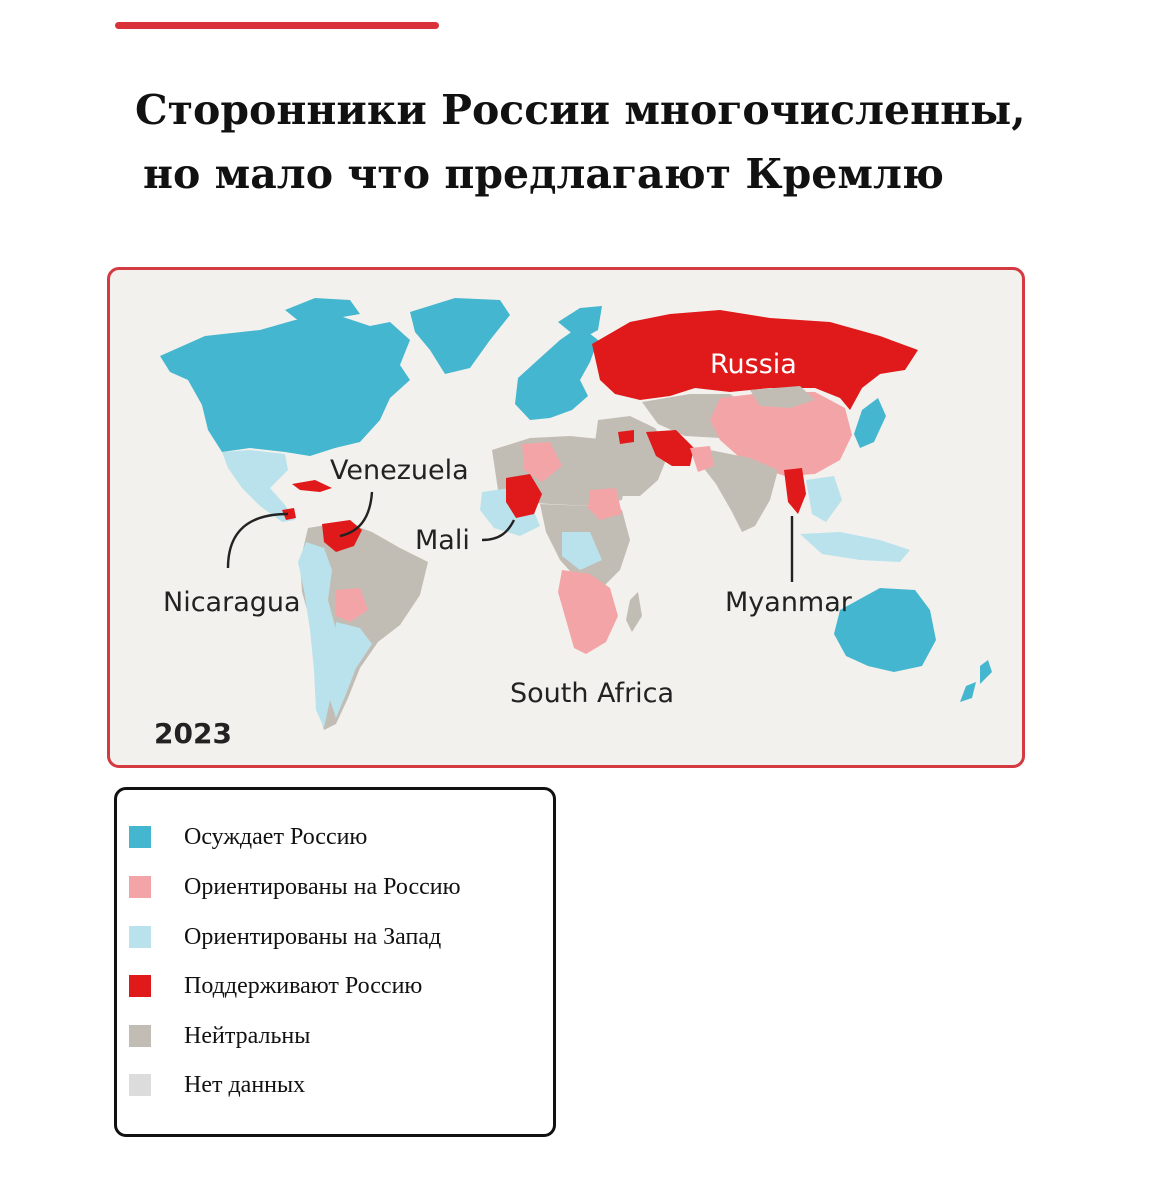 The width and height of the screenshot is (1161, 1200). Describe the element at coordinates (670, 448) in the screenshot. I see `region-iran` at that location.